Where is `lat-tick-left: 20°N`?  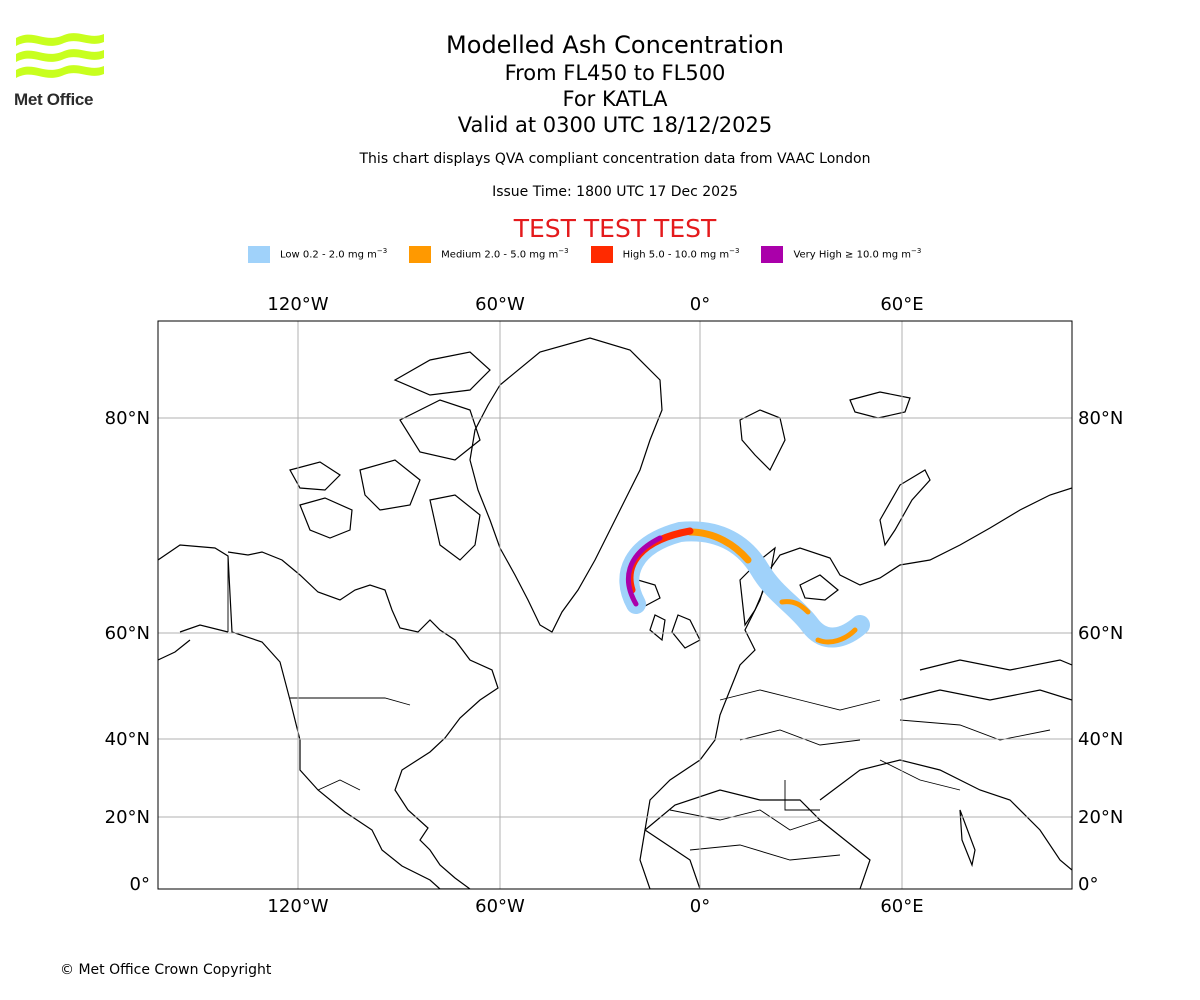
lat-tick-left: 20°N is located at coordinates (127, 817).